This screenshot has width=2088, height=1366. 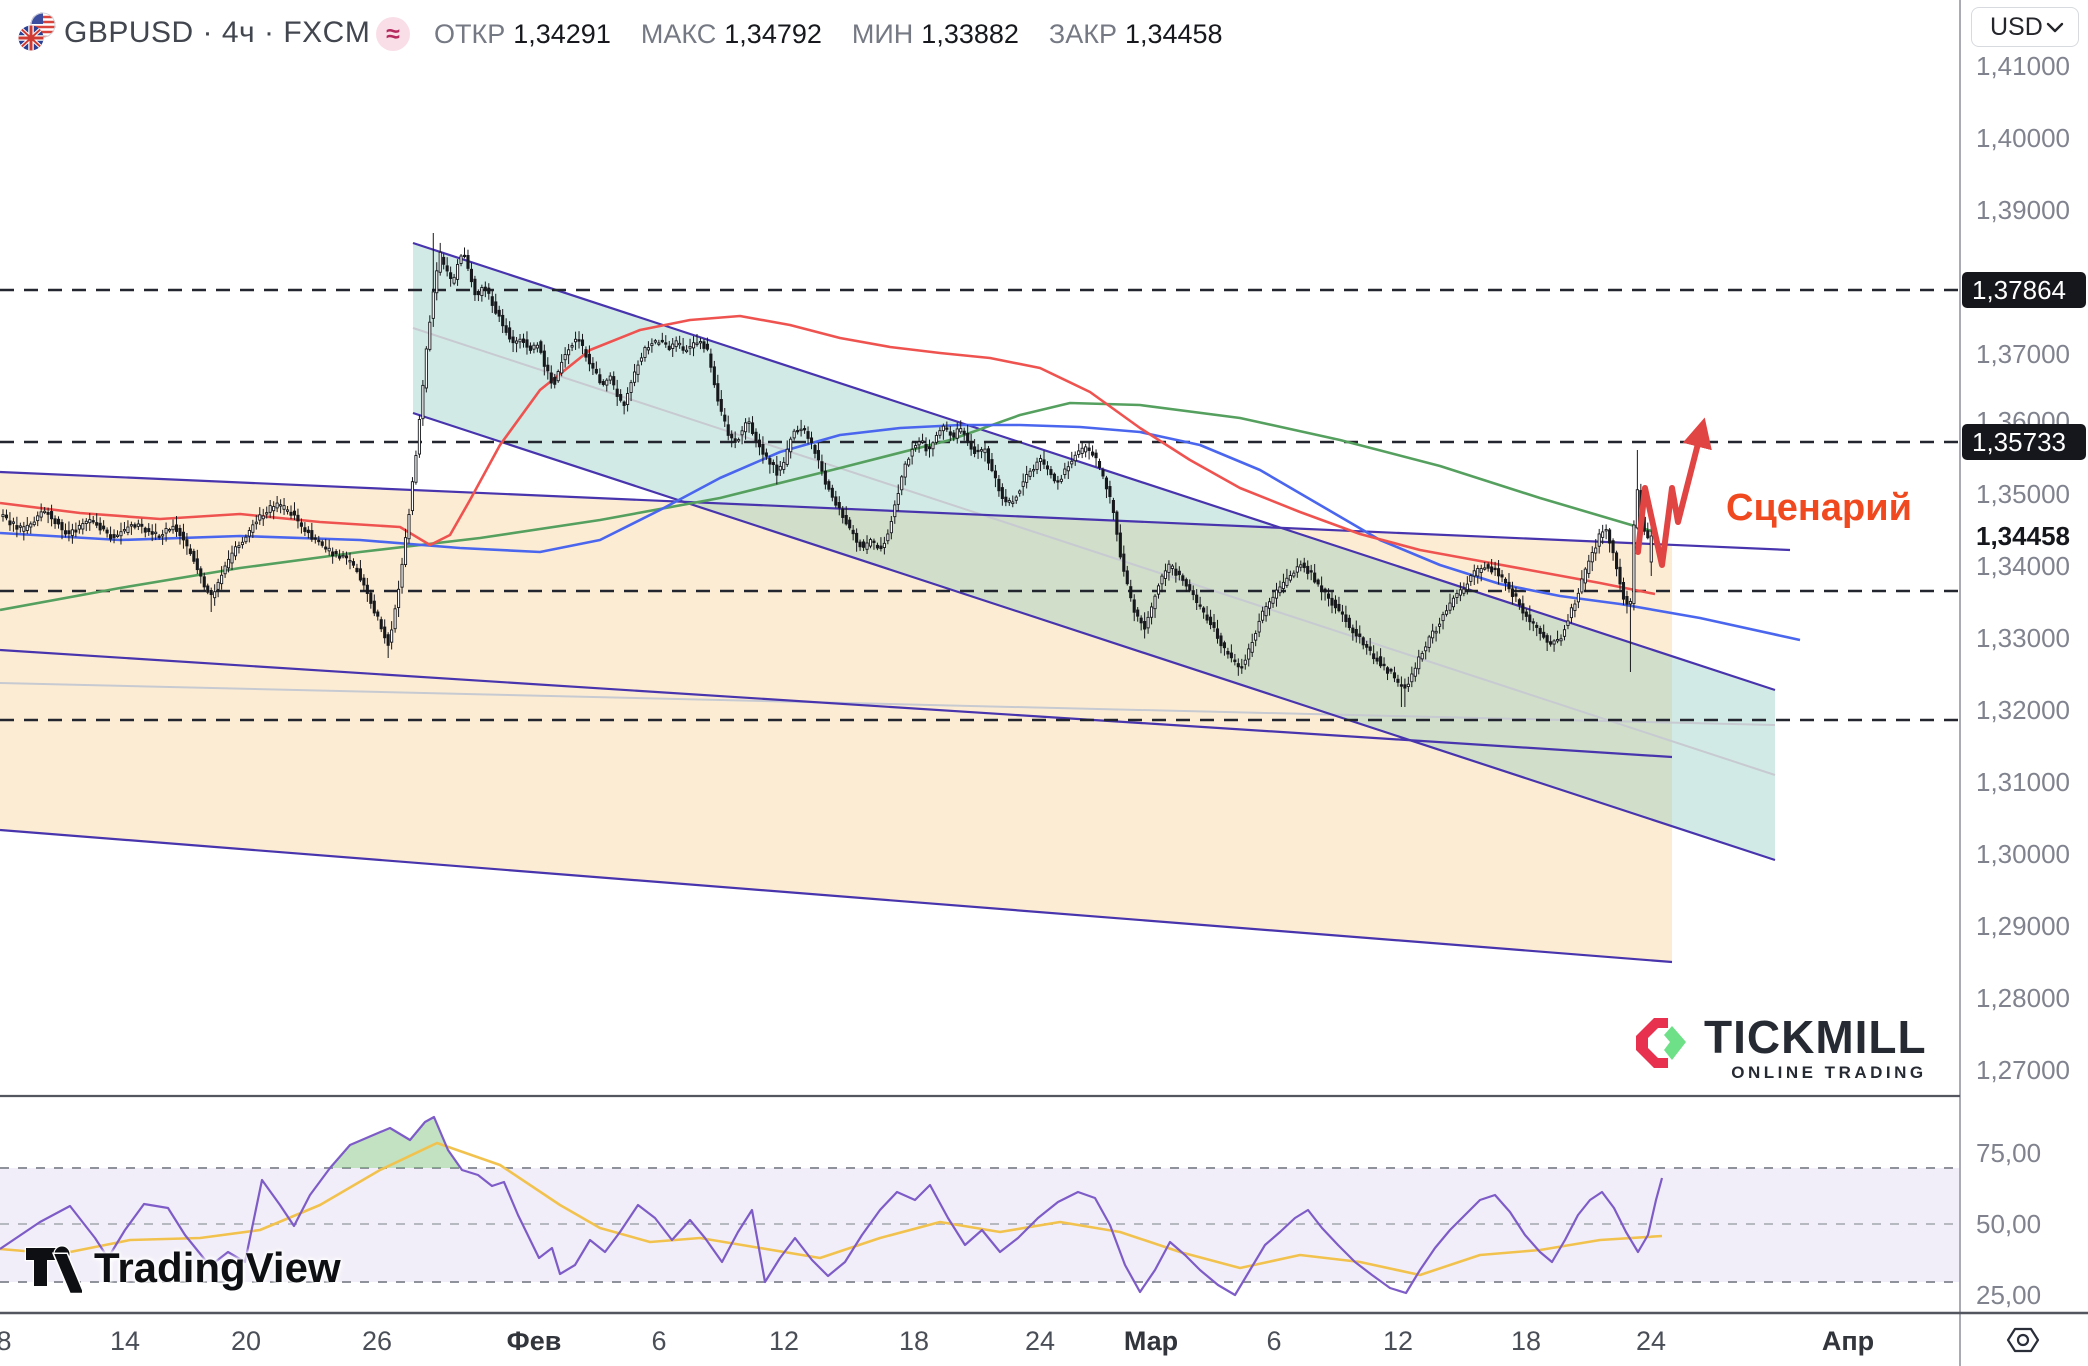 I want to click on price-tick: 1,37000, so click(x=2023, y=354).